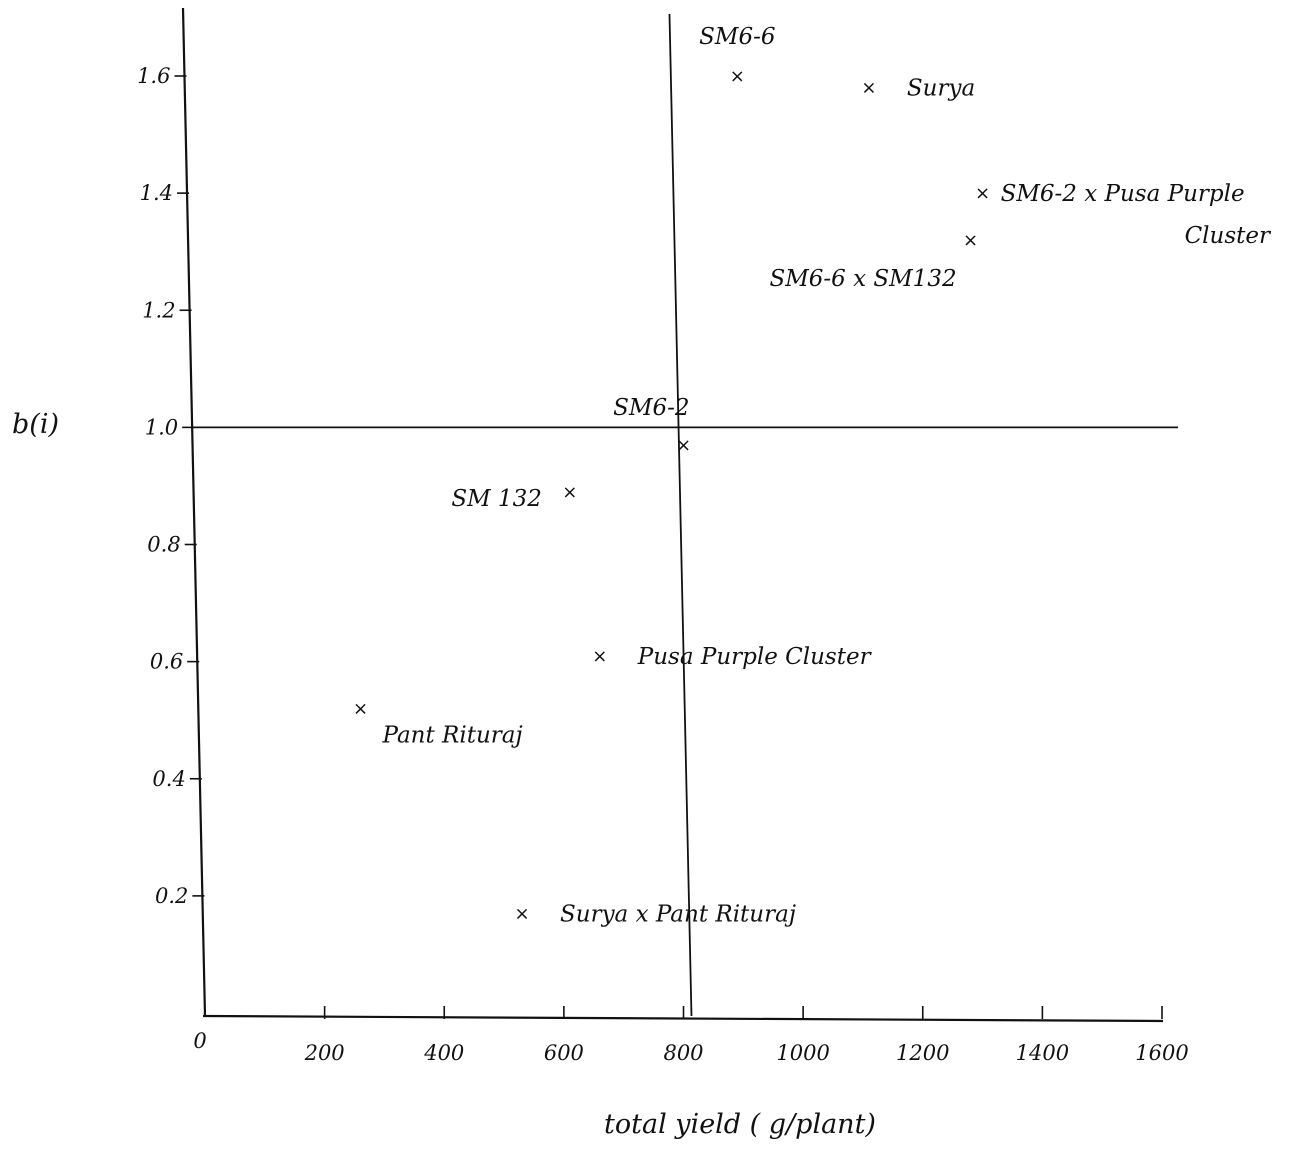 The image size is (1305, 1153). I want to click on y-tick-label: 1.0, so click(161, 427).